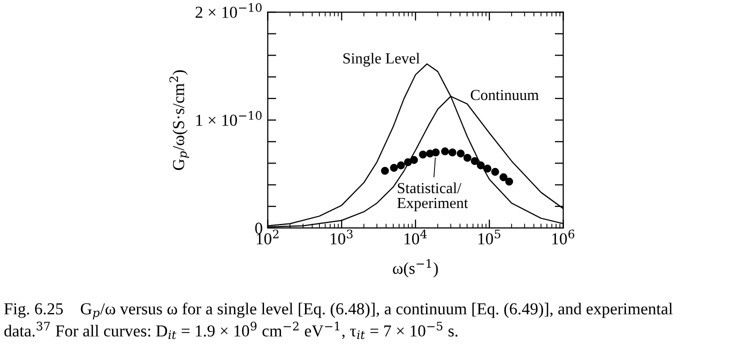 Image resolution: width=750 pixels, height=347 pixels. What do you see at coordinates (432, 197) in the screenshot?
I see `annotation: Statistical/ Experiment` at bounding box center [432, 197].